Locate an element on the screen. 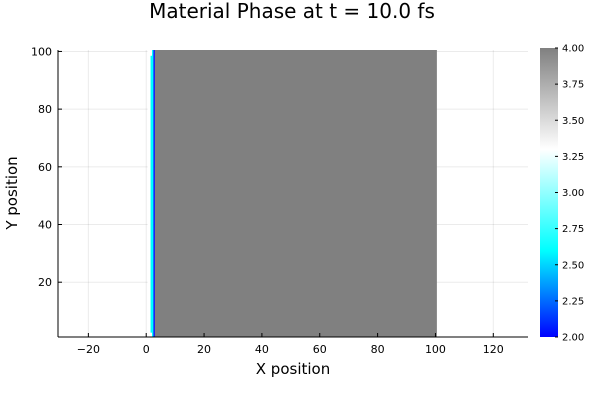 This screenshot has width=600, height=400. y-tick-label-1: 40 is located at coordinates (45, 225).